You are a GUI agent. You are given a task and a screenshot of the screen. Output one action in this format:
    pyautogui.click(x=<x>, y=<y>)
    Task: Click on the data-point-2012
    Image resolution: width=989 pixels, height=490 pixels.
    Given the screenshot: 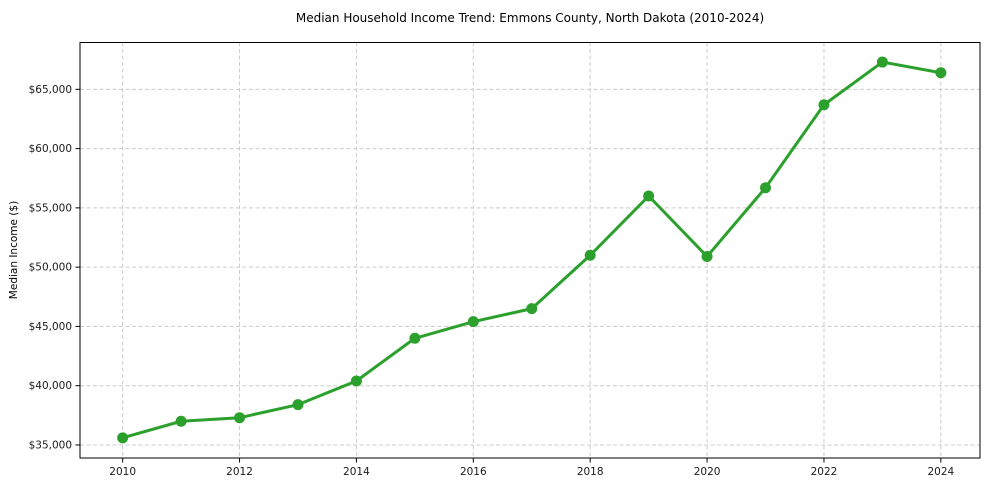 What is the action you would take?
    pyautogui.click(x=240, y=418)
    